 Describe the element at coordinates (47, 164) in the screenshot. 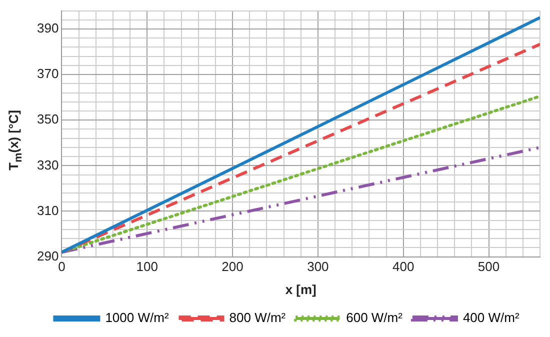

I see `y-tick-label: 330` at that location.